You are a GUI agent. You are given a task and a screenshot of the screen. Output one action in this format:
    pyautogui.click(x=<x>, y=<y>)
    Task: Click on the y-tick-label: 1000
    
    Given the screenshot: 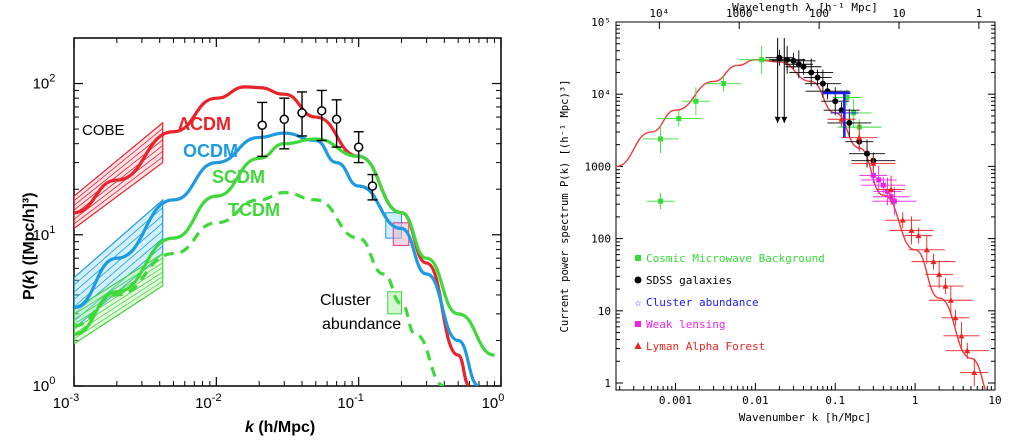 What is the action you would take?
    pyautogui.click(x=598, y=166)
    